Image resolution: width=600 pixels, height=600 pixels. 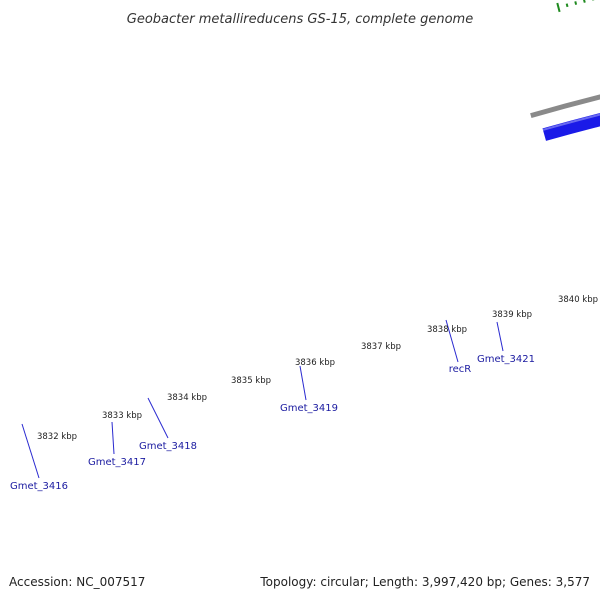 I want to click on scale-ticks, so click(x=575, y=6).